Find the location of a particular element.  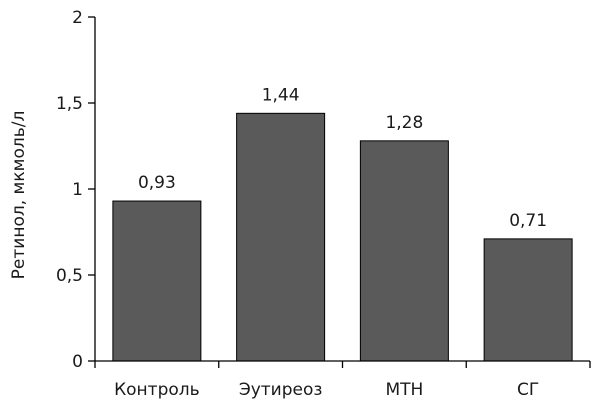

y-tick-label: 0,5 is located at coordinates (69, 276).